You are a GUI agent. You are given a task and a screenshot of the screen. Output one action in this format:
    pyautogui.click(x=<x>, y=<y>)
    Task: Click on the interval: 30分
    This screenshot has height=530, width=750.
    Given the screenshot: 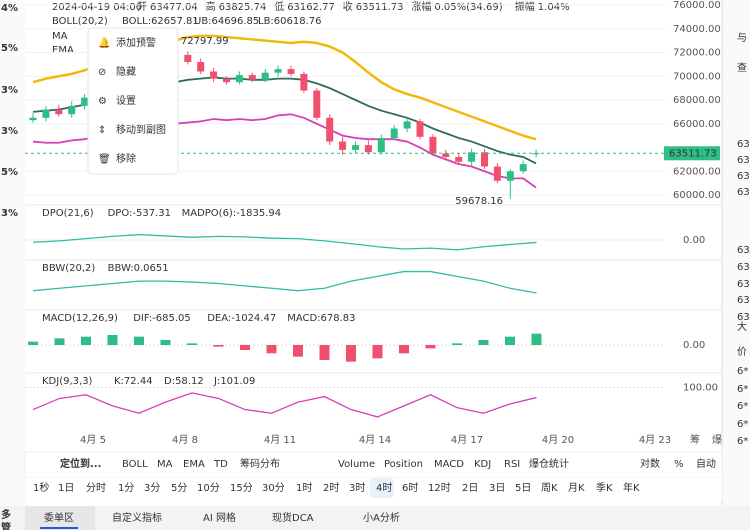 What is the action you would take?
    pyautogui.click(x=273, y=488)
    